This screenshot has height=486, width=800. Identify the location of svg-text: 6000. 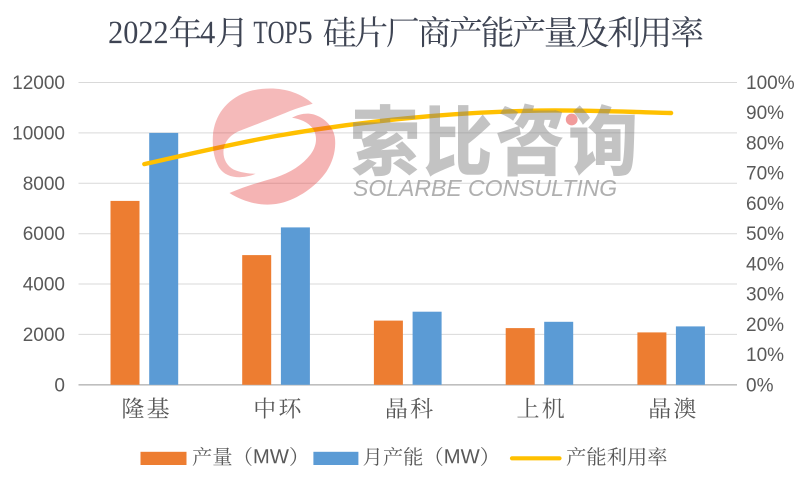
(44, 234).